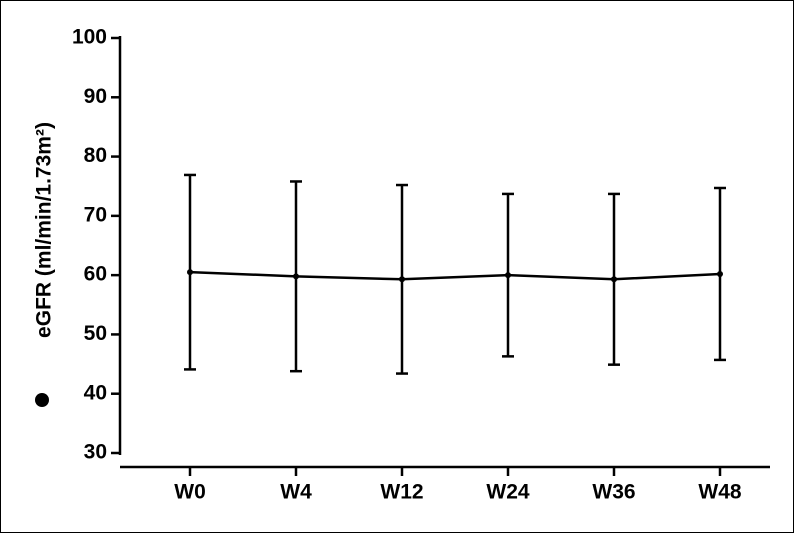  Describe the element at coordinates (95, 452) in the screenshot. I see `y-tick-label: 30` at that location.